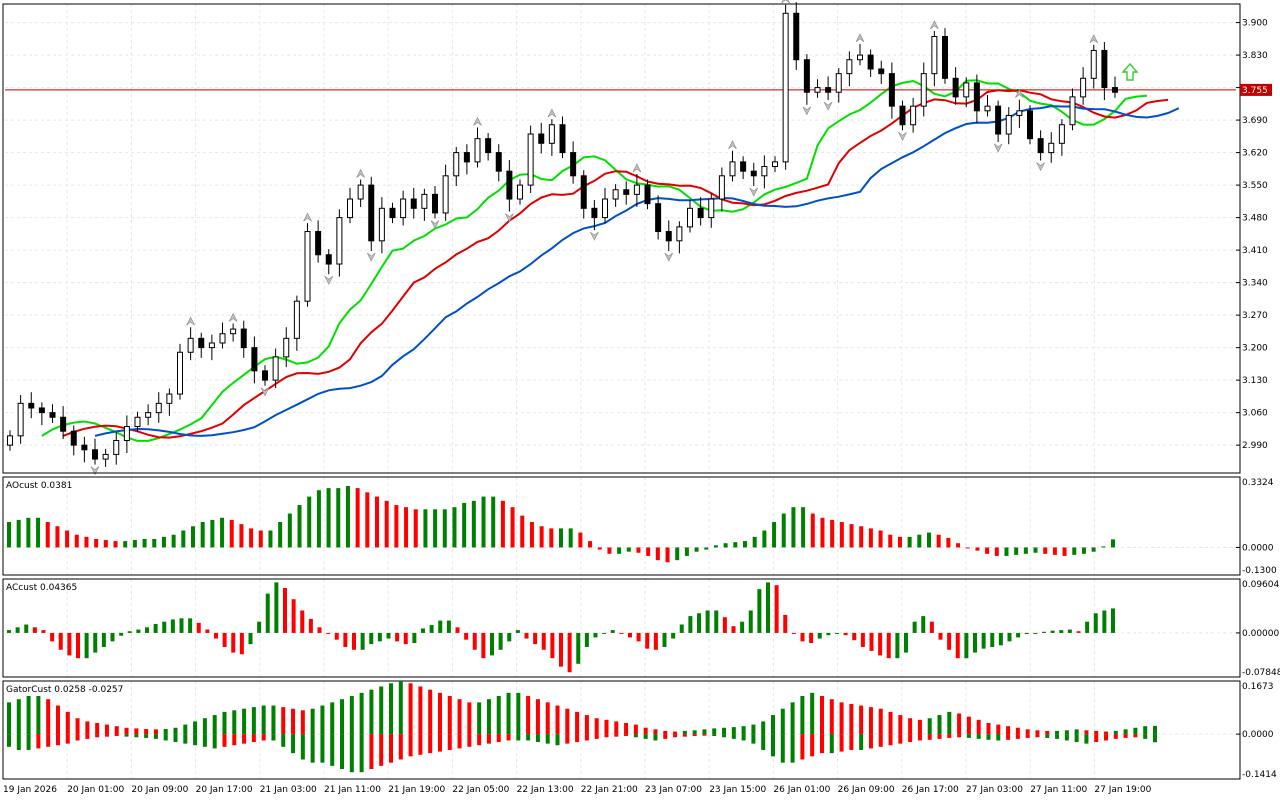 The width and height of the screenshot is (1280, 800). What do you see at coordinates (1255, 186) in the screenshot?
I see `y-tick-label: 3.550` at bounding box center [1255, 186].